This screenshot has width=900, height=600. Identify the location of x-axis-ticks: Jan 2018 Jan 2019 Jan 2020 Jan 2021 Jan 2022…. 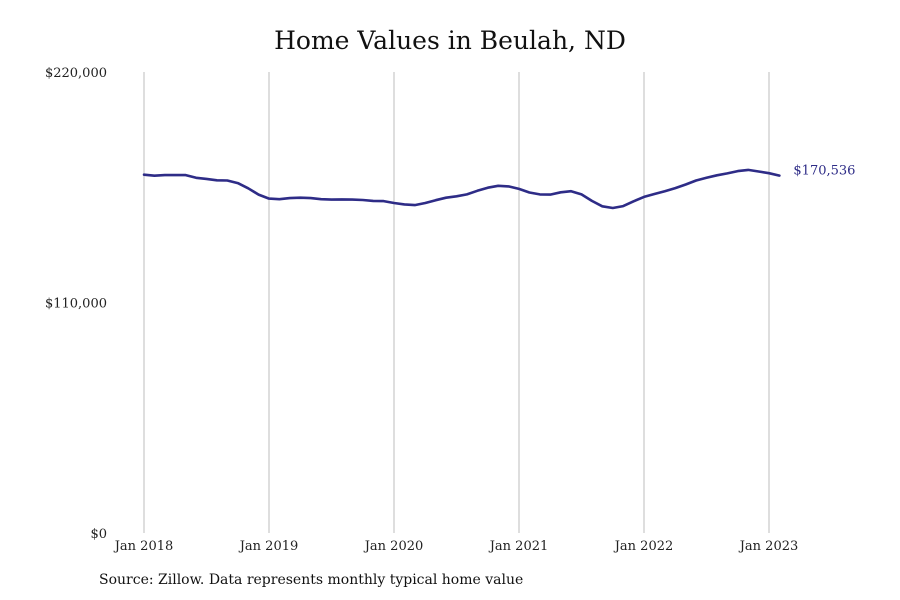
(456, 546).